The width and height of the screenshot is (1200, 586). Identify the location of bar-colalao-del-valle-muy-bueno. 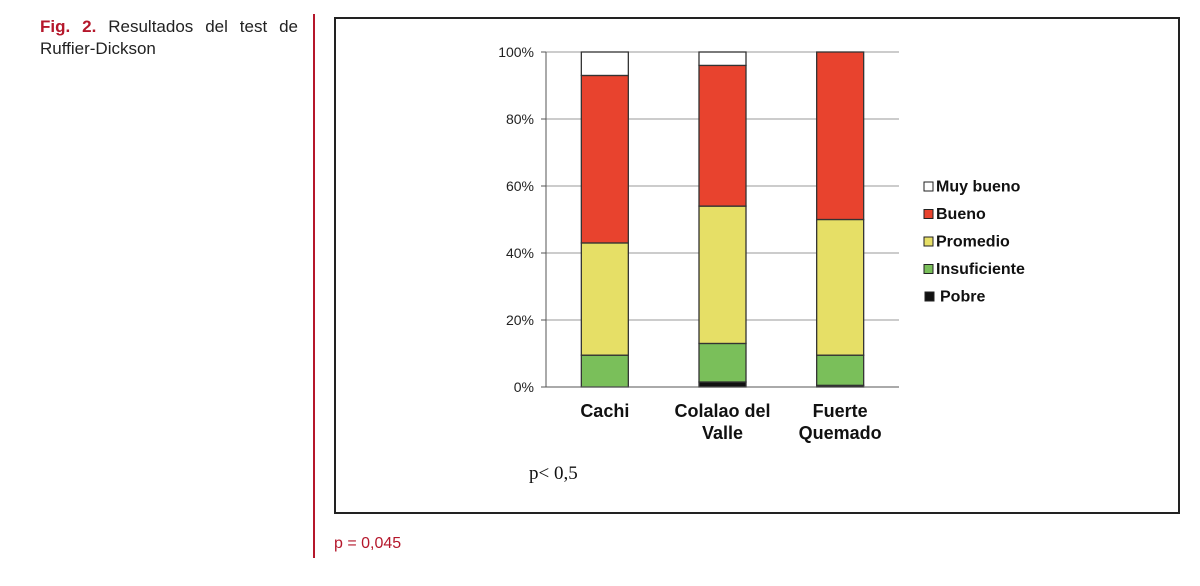
(722, 59).